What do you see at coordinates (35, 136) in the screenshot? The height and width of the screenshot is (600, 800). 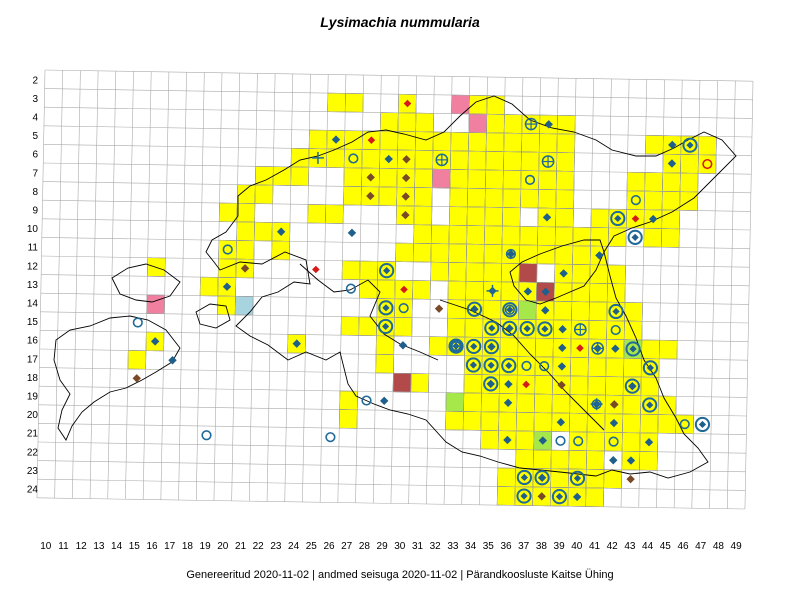 I see `y-axis-label: 5` at bounding box center [35, 136].